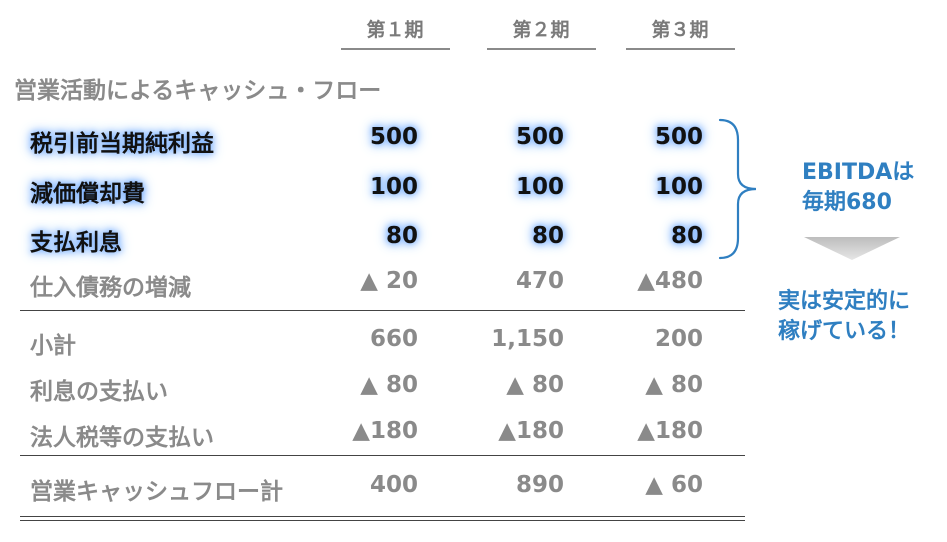  I want to click on conclusion-note-line2: 稼げている！, so click(844, 331).